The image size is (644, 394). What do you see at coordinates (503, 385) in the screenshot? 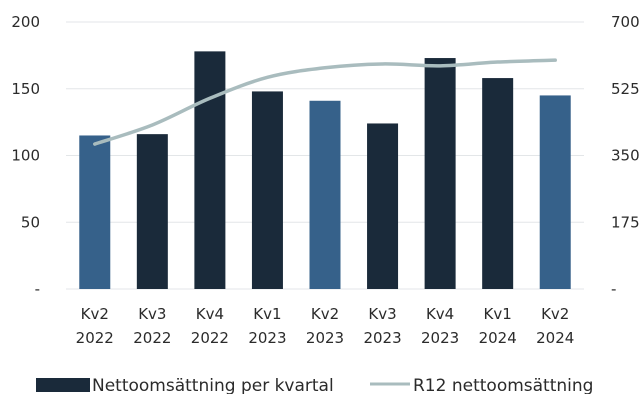
I see `legend-label-line: R12 nettoomsättning` at bounding box center [503, 385].